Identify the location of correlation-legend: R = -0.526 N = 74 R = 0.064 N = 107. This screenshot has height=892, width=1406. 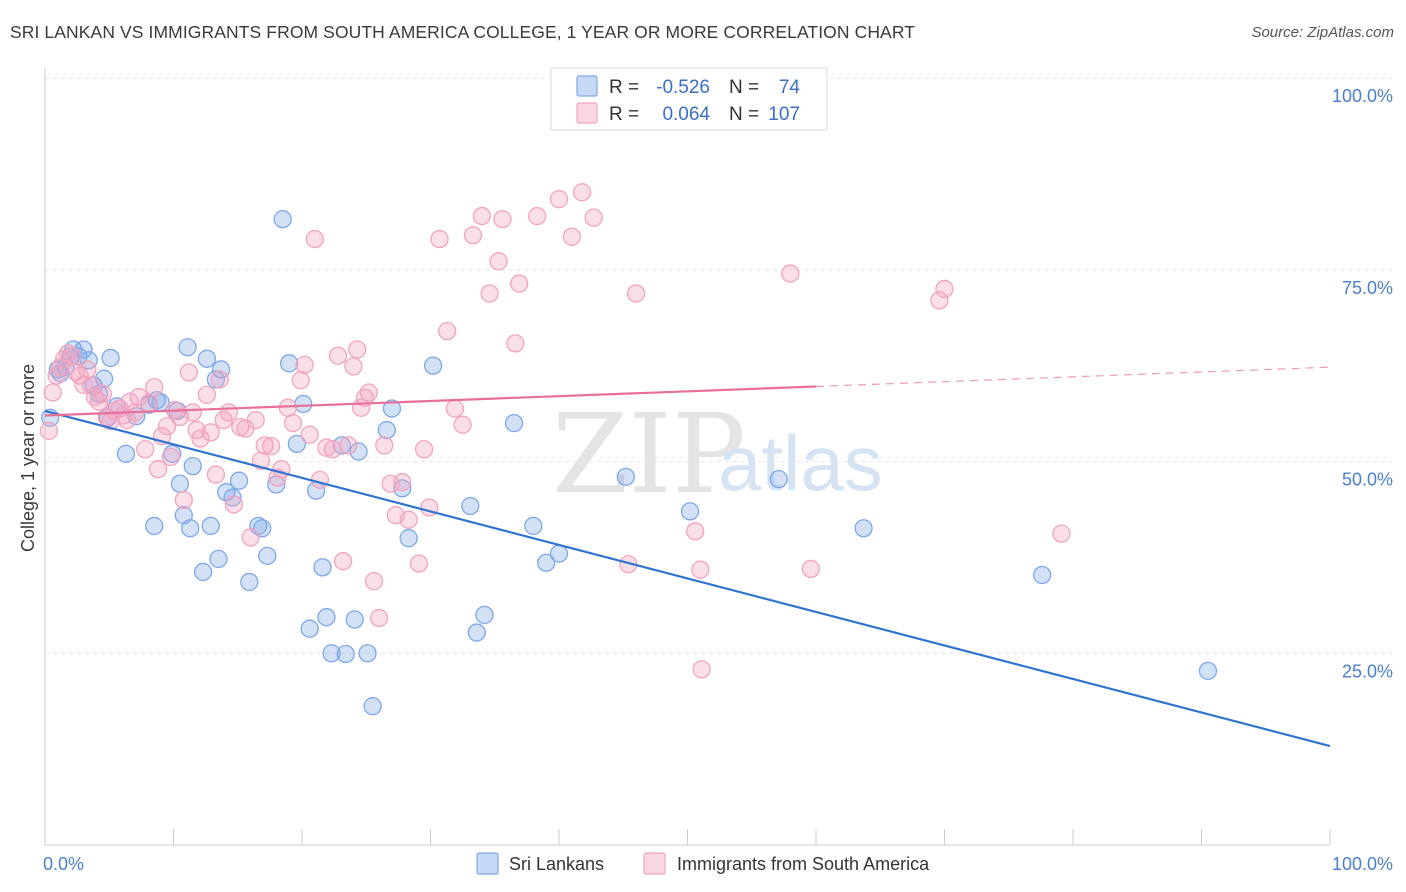
(689, 99).